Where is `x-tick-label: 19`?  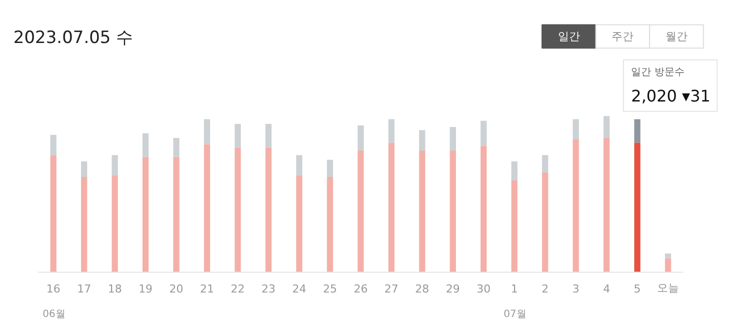
x-tick-label: 19 is located at coordinates (145, 289).